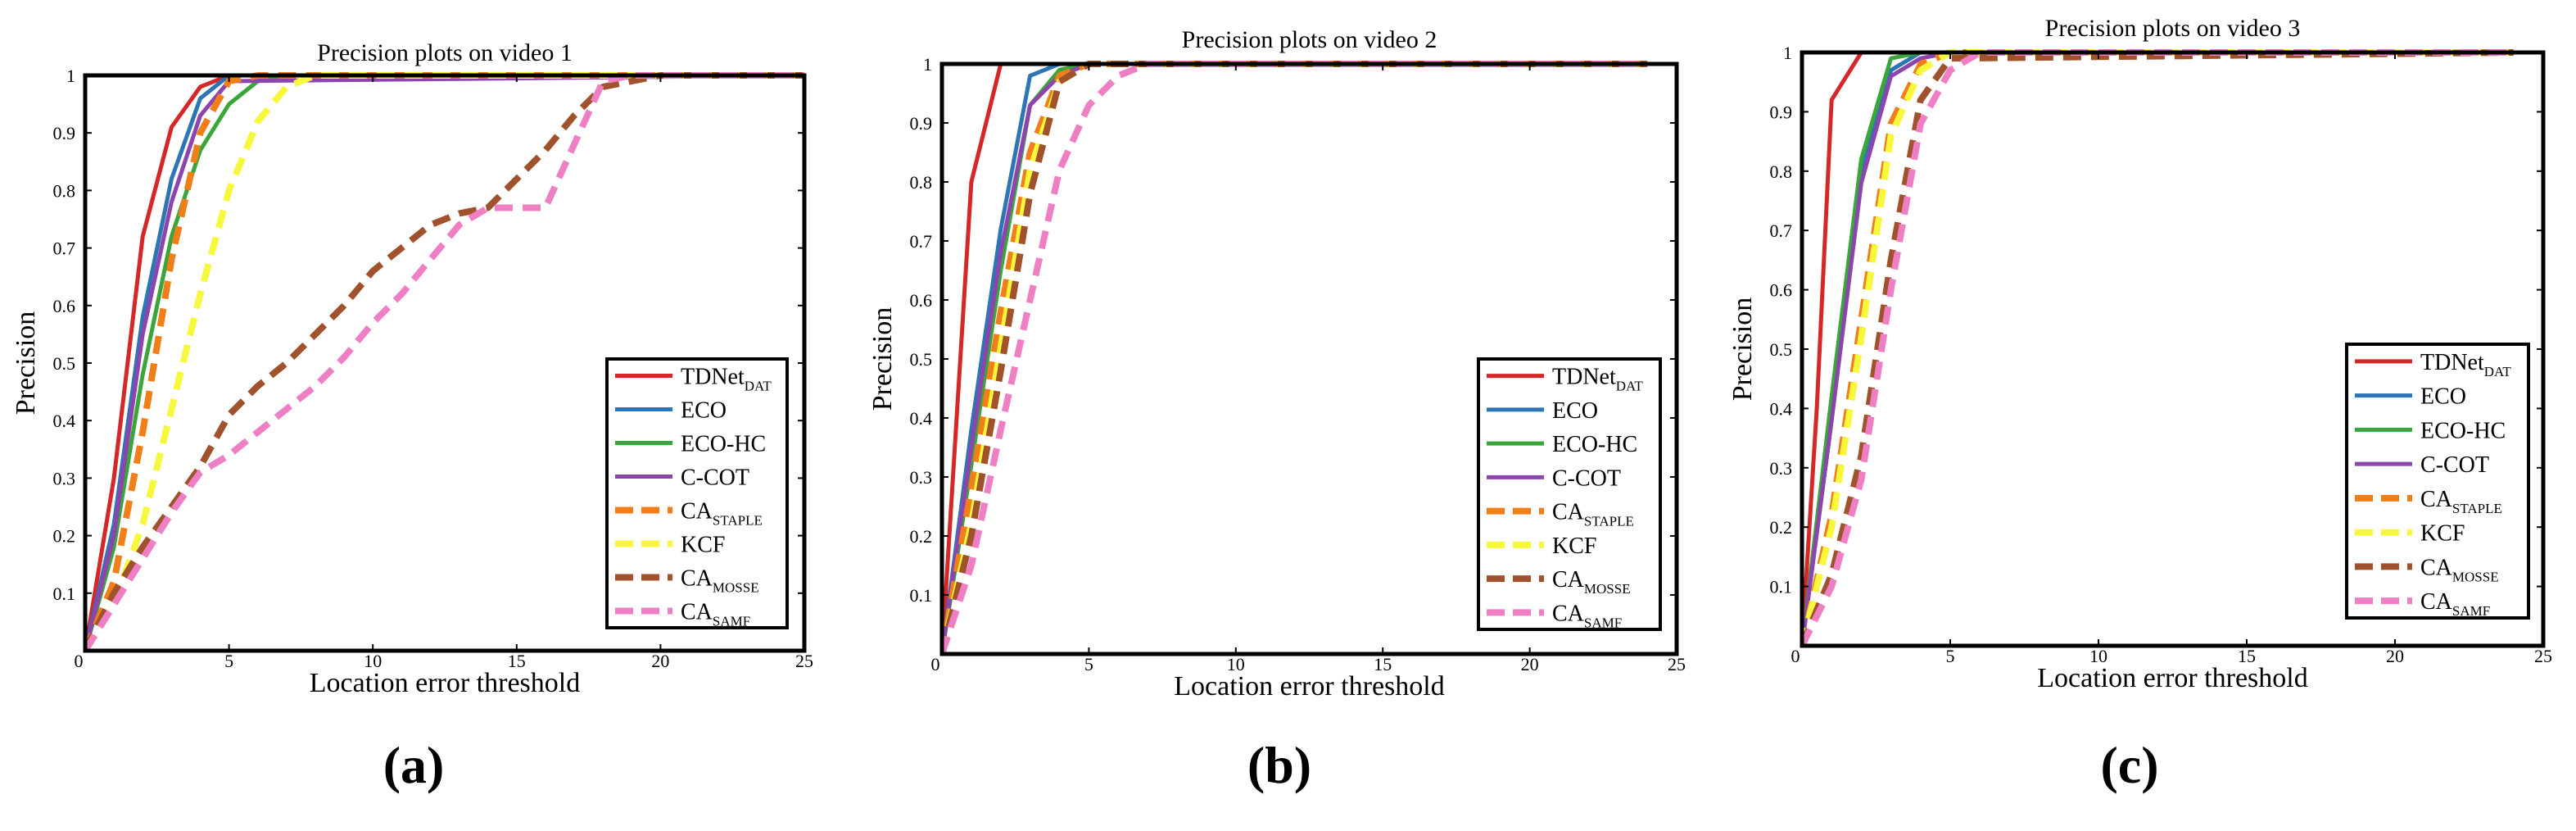 This screenshot has width=2576, height=831. What do you see at coordinates (1309, 39) in the screenshot?
I see `chart-title: Precision plots on video 2` at bounding box center [1309, 39].